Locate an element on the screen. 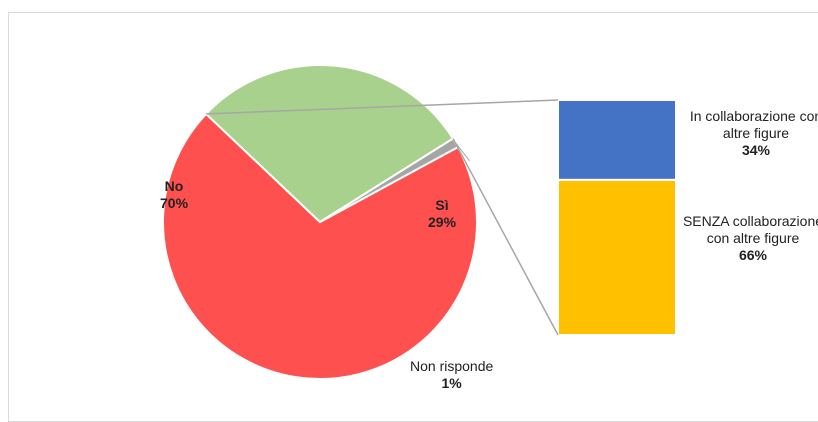  leader-line-non-risponde is located at coordinates (462, 152).